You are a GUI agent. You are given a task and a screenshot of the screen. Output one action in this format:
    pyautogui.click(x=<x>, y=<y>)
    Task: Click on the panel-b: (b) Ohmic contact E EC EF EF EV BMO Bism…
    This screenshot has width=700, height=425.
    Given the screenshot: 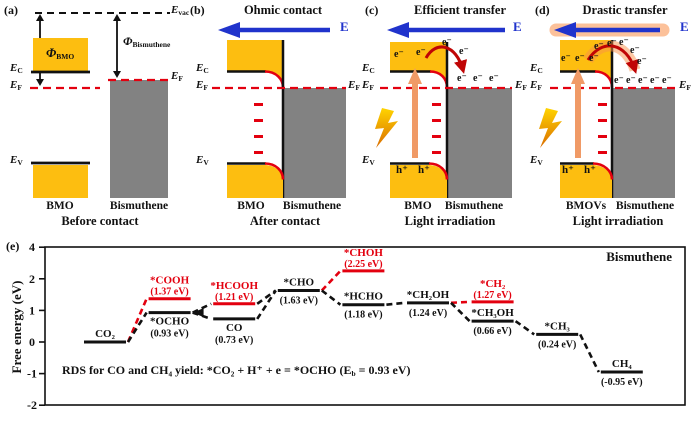 What is the action you would take?
    pyautogui.click(x=274, y=119)
    